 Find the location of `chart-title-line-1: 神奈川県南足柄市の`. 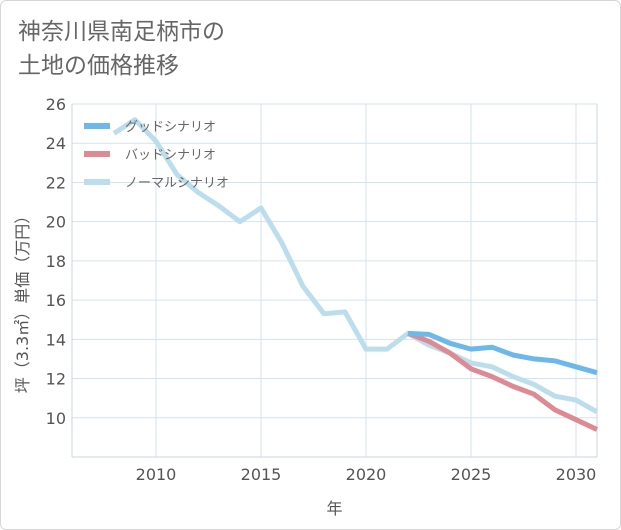

chart-title-line-1: 神奈川県南足柄市の is located at coordinates (121, 32).